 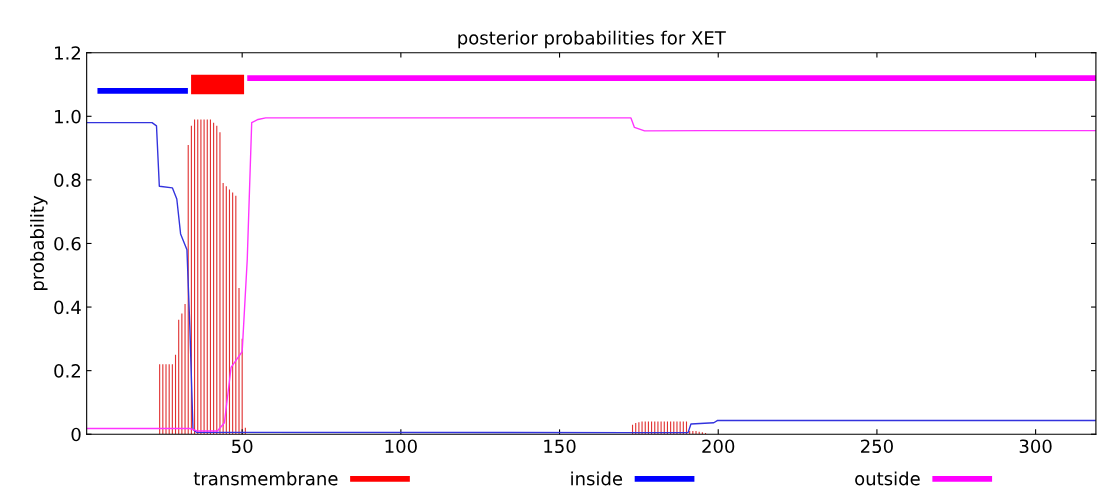 I want to click on x-tick-label: 150, so click(x=560, y=446).